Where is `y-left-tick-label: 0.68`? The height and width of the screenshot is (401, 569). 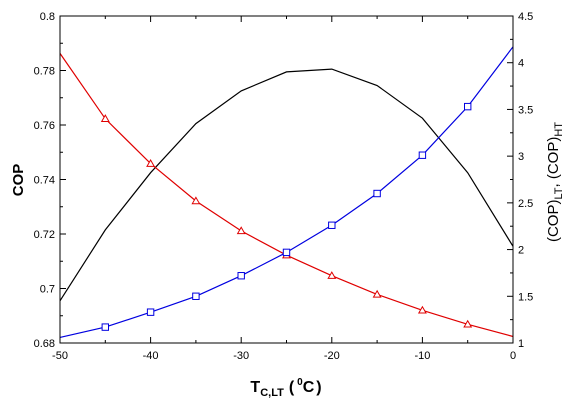 y-left-tick-label: 0.68 is located at coordinates (44, 344).